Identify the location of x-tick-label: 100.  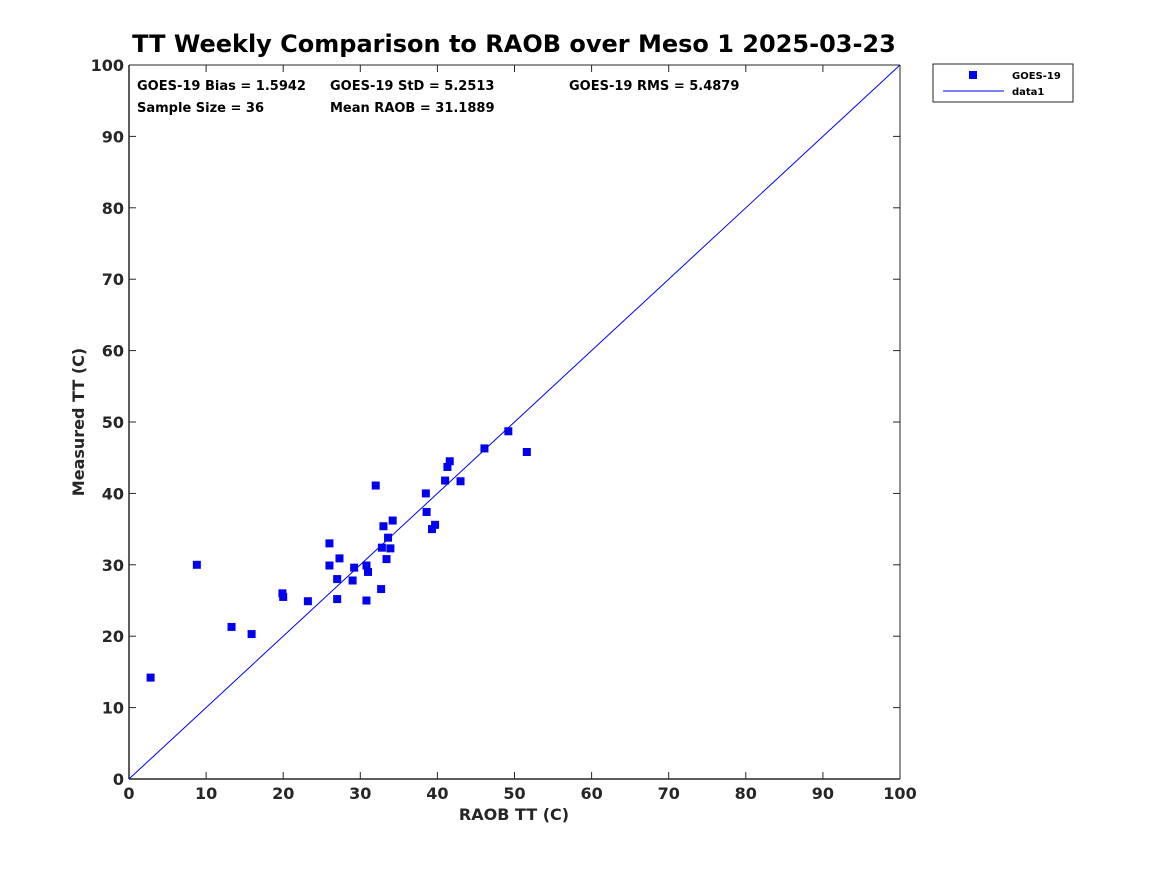
(899, 793).